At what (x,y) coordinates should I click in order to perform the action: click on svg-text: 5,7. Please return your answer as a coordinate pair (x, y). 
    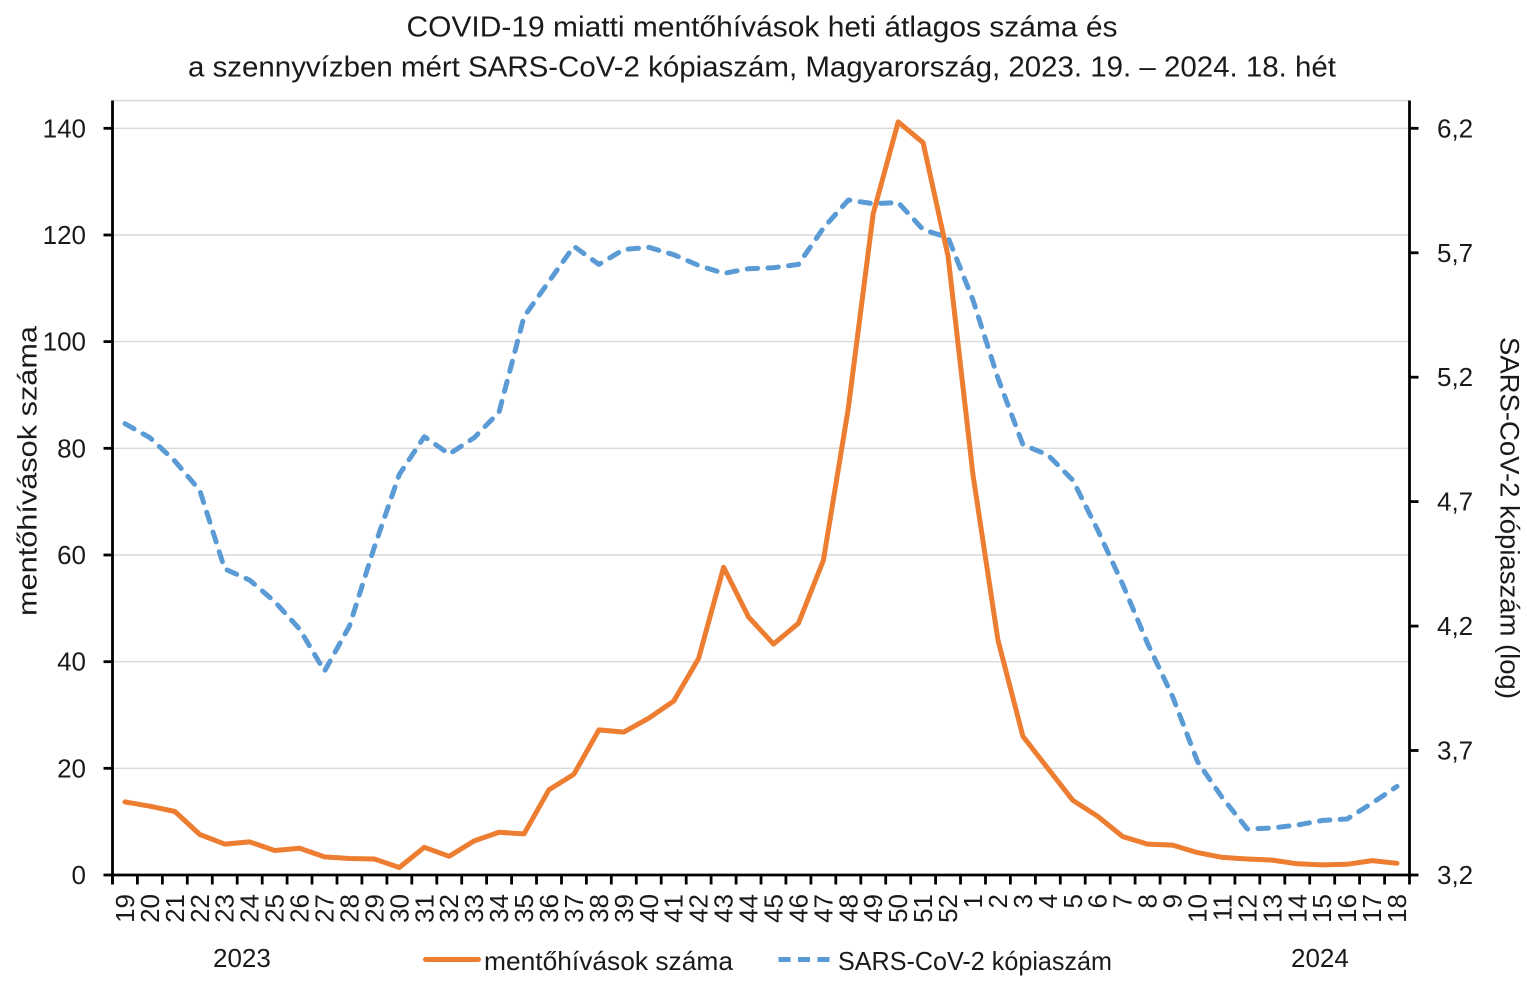
    Looking at the image, I should click on (1455, 253).